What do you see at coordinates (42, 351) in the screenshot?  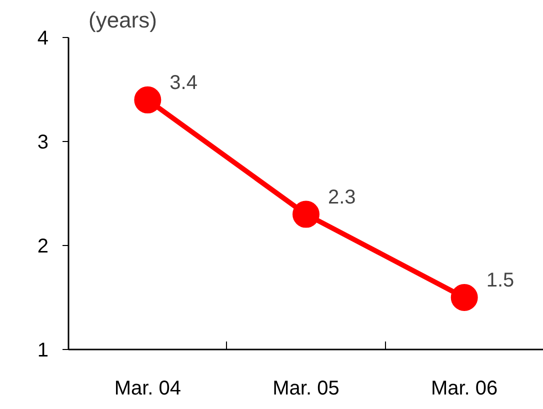 I see `y-tick-label: 1` at bounding box center [42, 351].